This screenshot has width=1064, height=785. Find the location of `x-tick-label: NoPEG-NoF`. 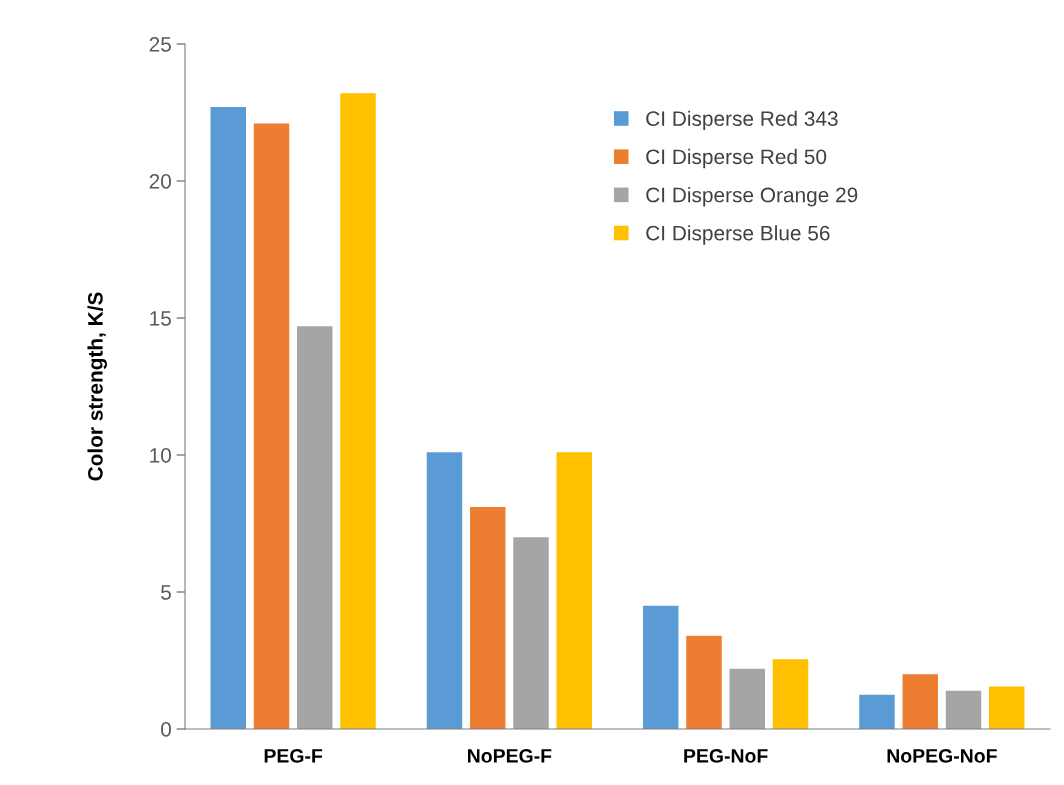

x-tick-label: NoPEG-NoF is located at coordinates (942, 755).